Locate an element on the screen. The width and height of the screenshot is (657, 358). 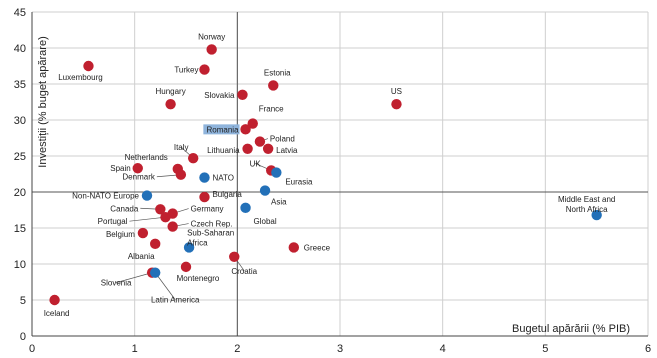
y-tick-label: 5 is located at coordinates (23, 301).